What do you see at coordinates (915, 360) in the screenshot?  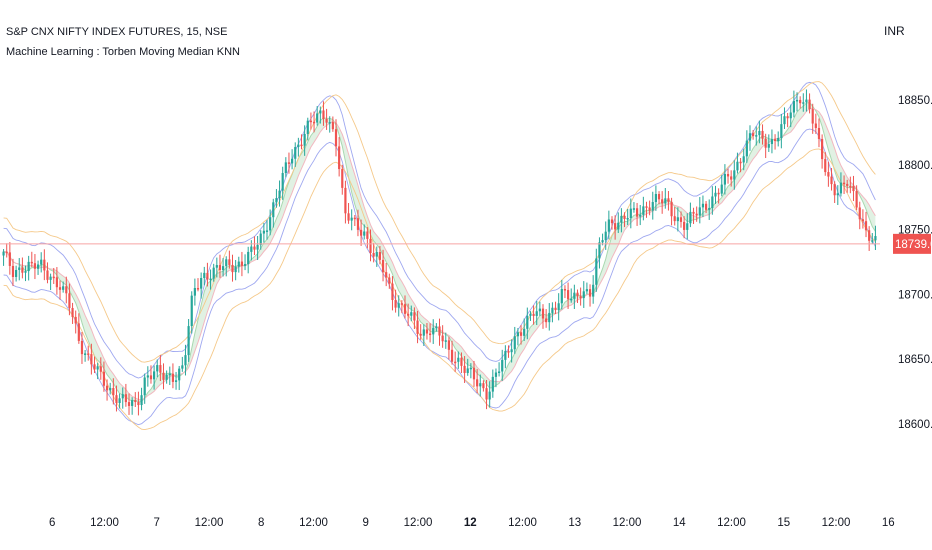 I see `price-tick-label: 18650.00` at bounding box center [915, 360].